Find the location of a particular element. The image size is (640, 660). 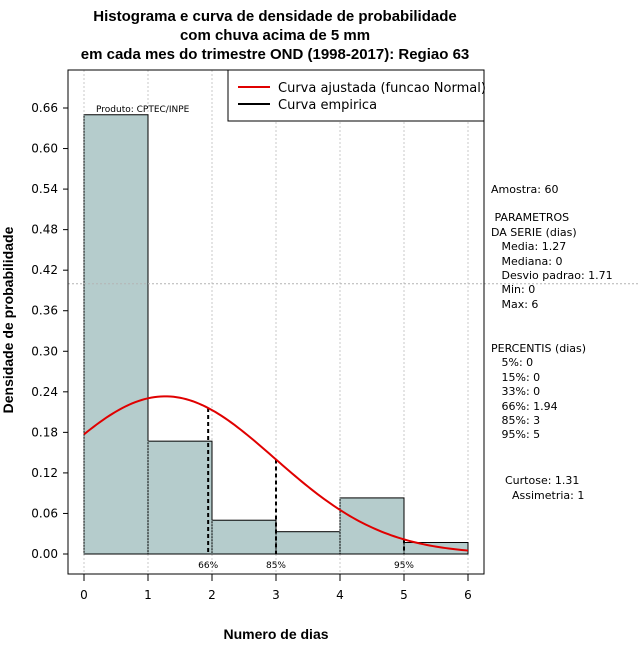

x-tick-label-2: 2 is located at coordinates (212, 595).